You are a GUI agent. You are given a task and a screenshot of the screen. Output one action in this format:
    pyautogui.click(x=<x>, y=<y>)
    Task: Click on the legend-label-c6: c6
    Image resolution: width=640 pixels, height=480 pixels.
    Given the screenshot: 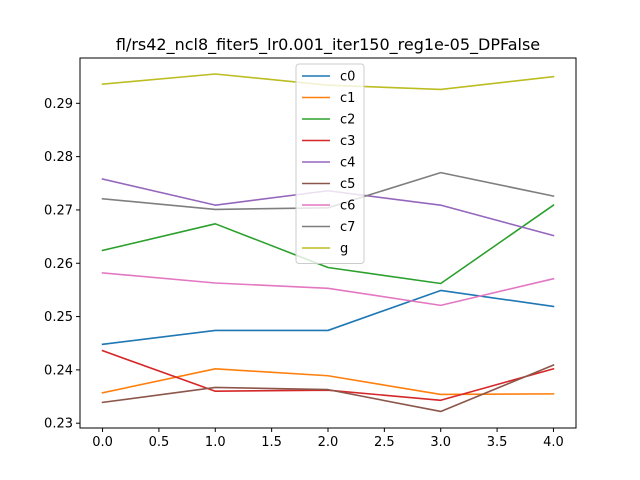 What is the action you would take?
    pyautogui.click(x=347, y=206)
    